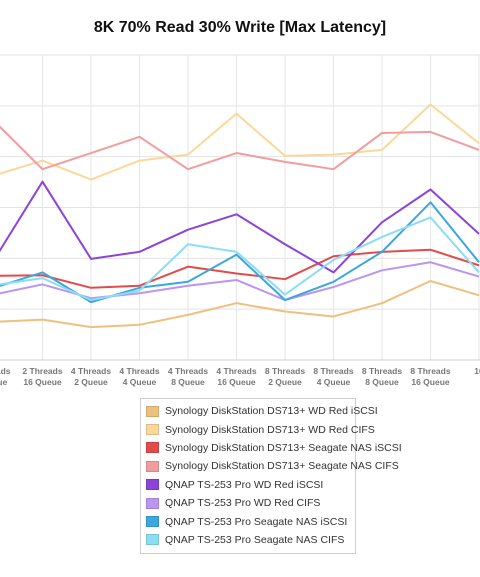 The image size is (480, 577). Describe the element at coordinates (243, 503) in the screenshot. I see `legend-label: QNAP TS-253 Pro WD Red CIFS` at that location.